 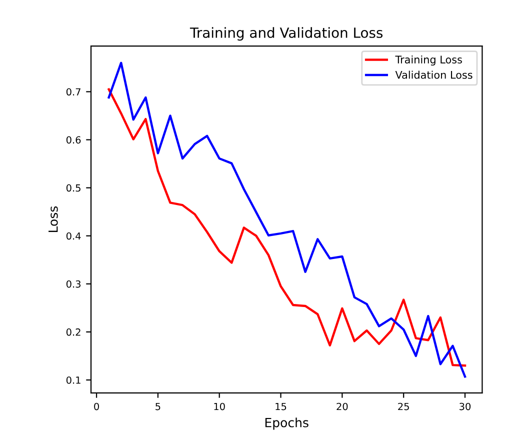 I want to click on legend-label: Validation Loss, so click(x=433, y=74).